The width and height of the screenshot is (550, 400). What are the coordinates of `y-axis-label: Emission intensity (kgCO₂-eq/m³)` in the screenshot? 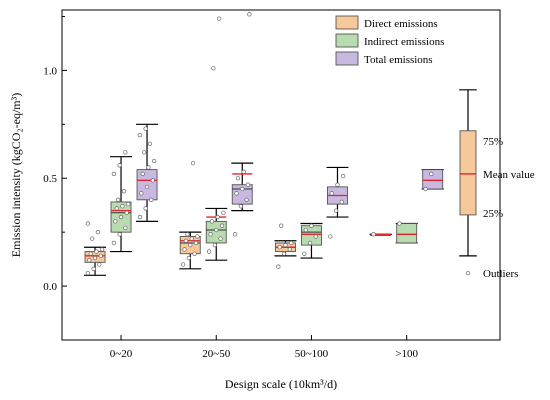 It's located at (16, 175).